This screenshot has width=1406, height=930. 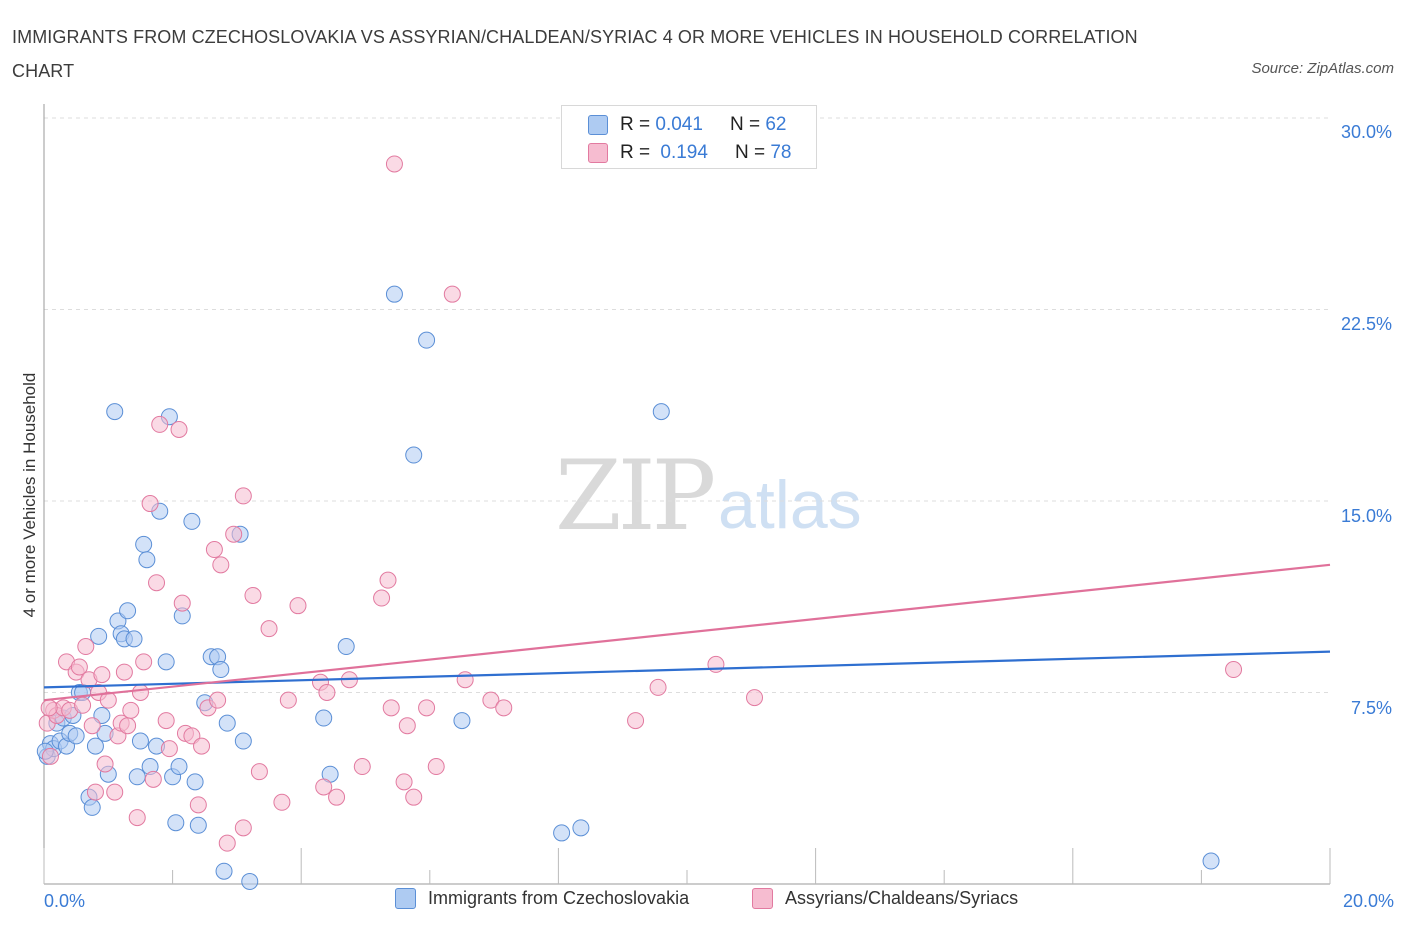 What do you see at coordinates (65, 901) in the screenshot?
I see `x-tick-label: 0.0%` at bounding box center [65, 901].